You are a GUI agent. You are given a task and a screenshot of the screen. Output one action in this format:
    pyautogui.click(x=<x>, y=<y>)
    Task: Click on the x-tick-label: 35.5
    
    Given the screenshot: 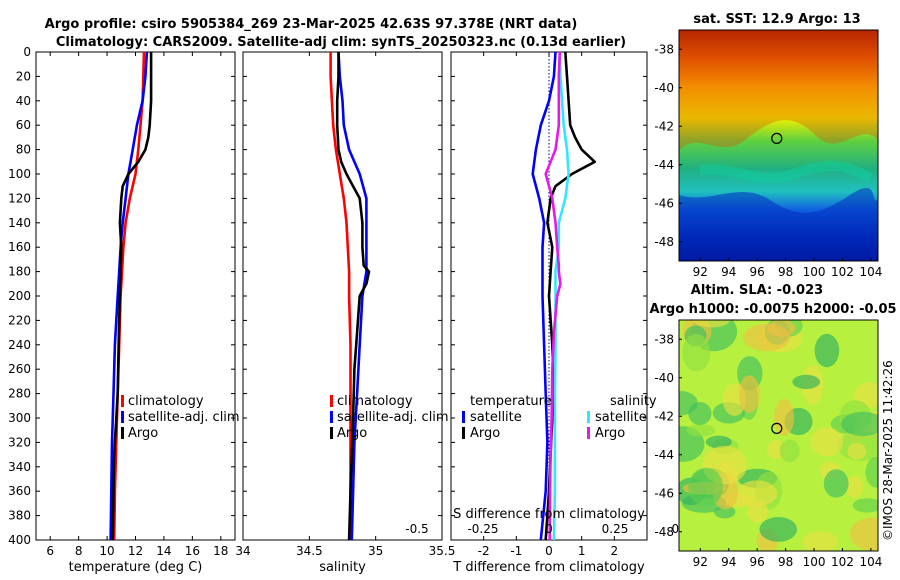 What is the action you would take?
    pyautogui.click(x=442, y=551)
    